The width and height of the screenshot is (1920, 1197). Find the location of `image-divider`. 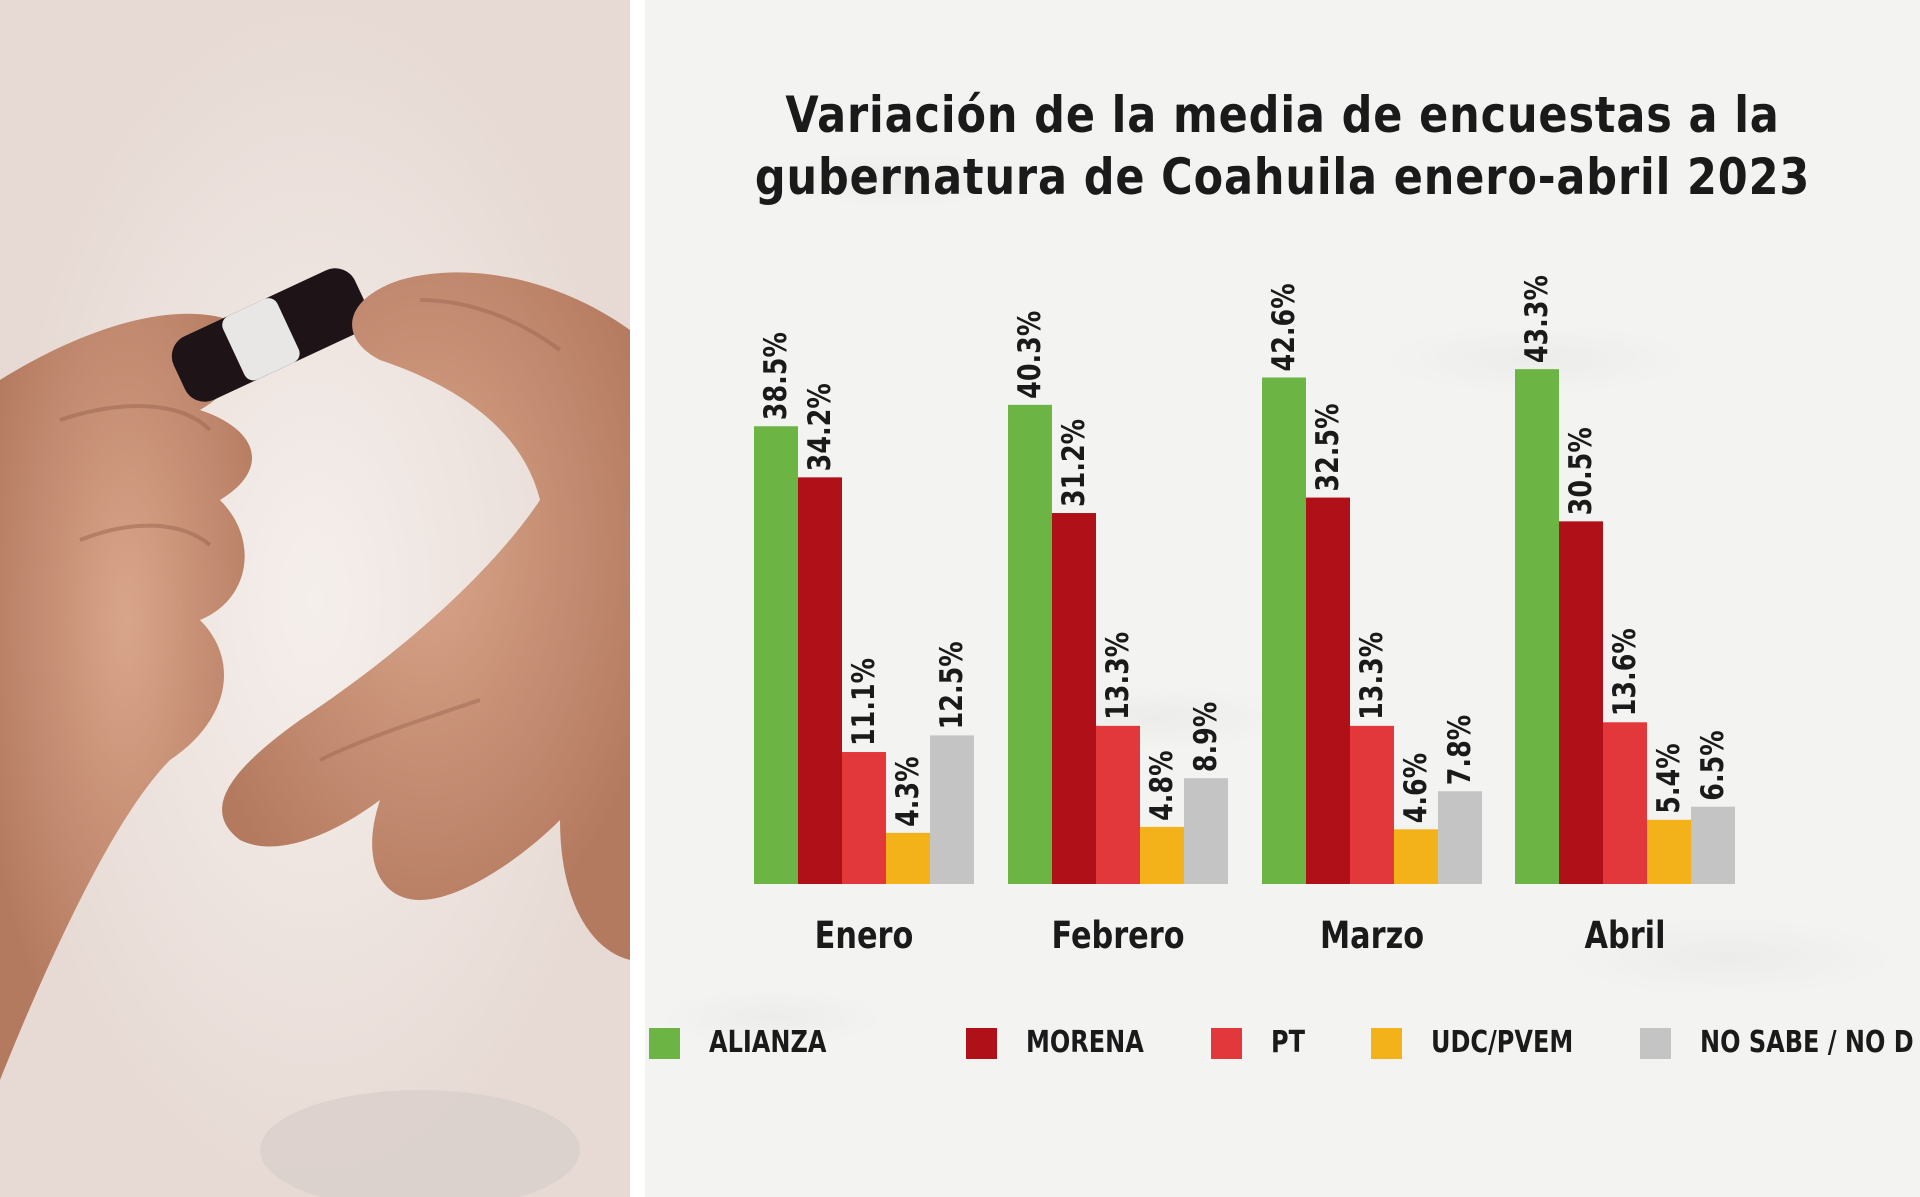

image-divider is located at coordinates (637, 598).